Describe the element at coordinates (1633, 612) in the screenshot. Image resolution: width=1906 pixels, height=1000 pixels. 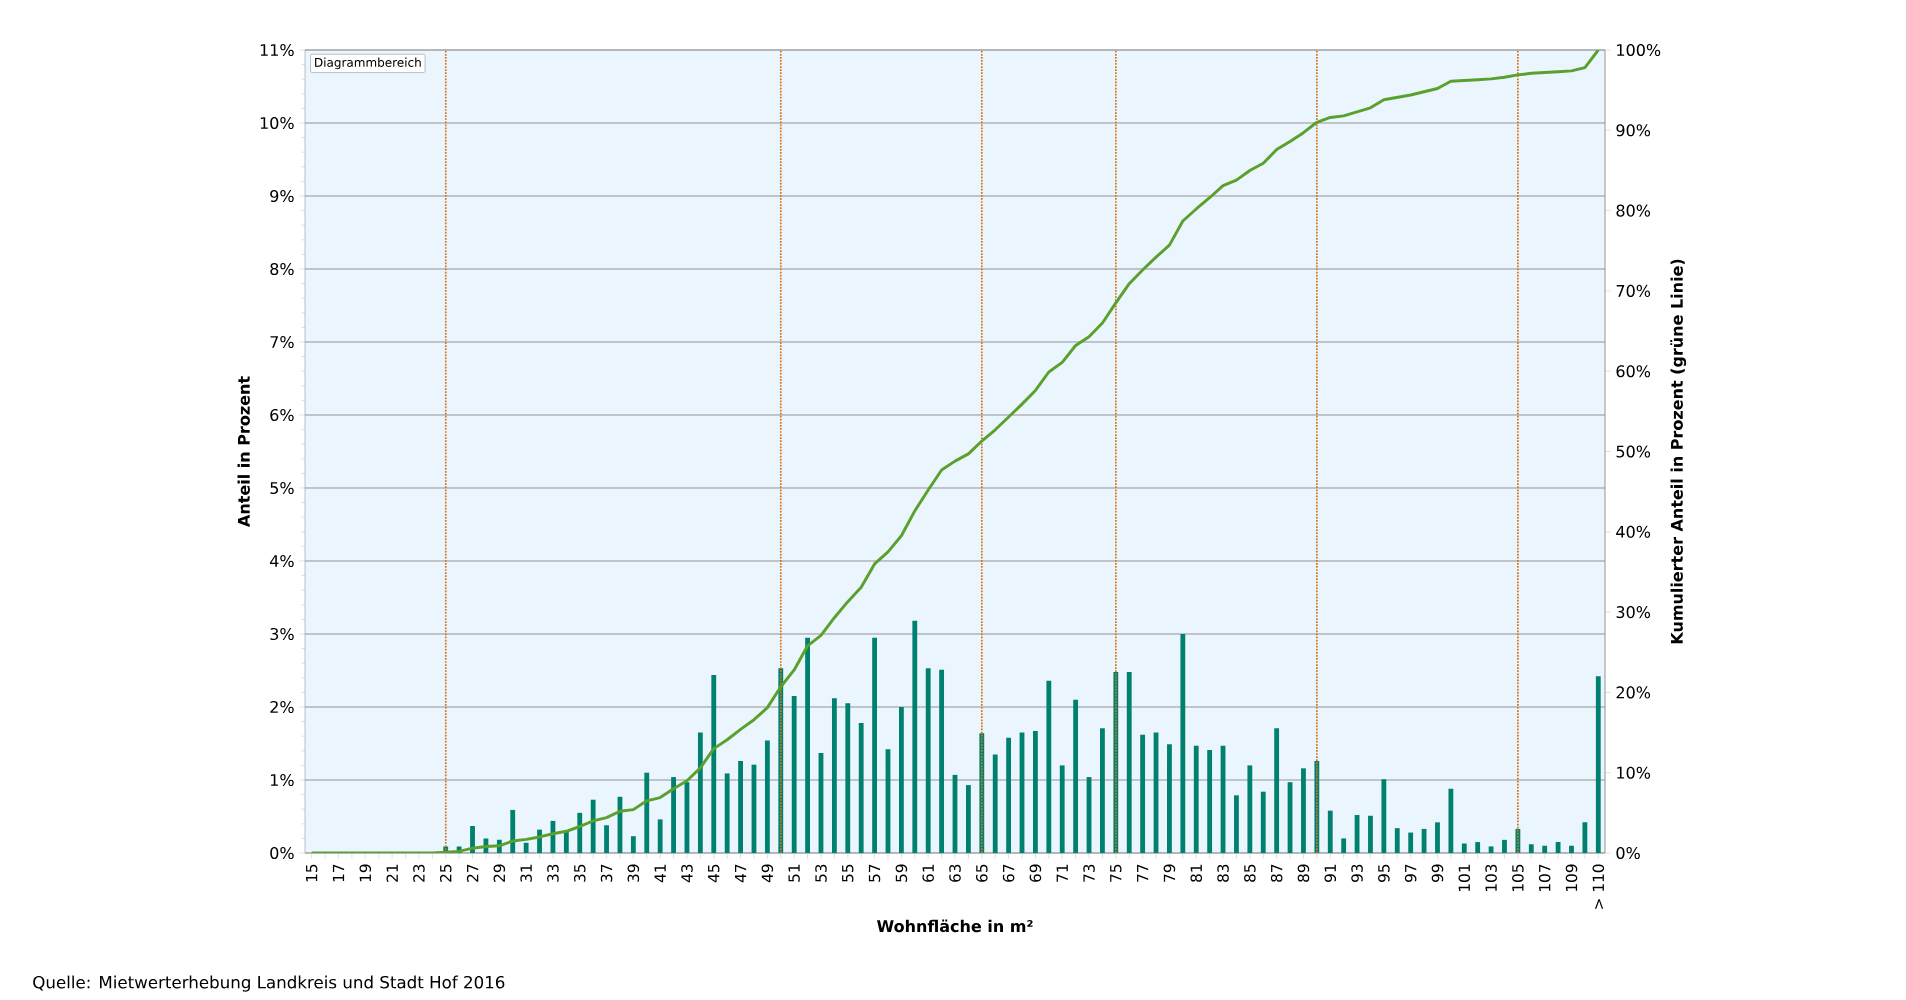
I see `y2-tick-label: 30%` at that location.